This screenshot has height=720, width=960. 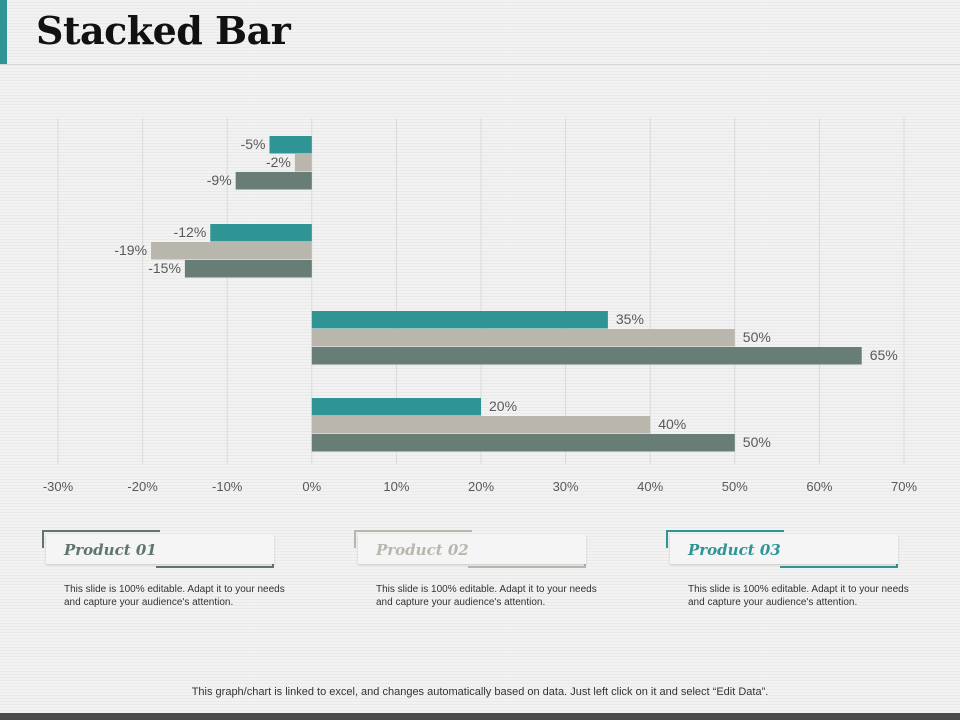 I want to click on x-tick-label: 50%, so click(x=735, y=486).